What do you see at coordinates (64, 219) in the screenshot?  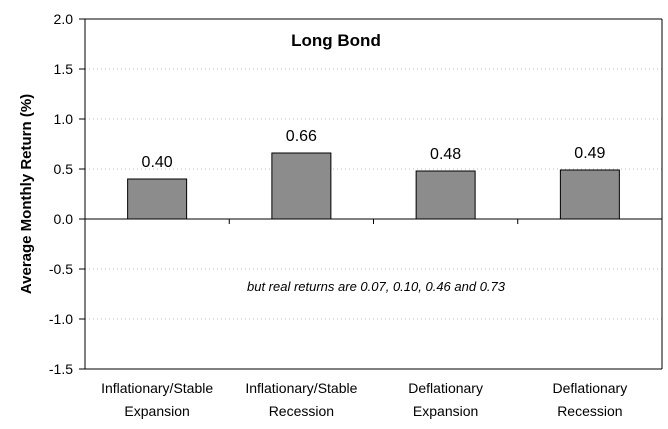 I see `y-tick-label: 0.0` at bounding box center [64, 219].